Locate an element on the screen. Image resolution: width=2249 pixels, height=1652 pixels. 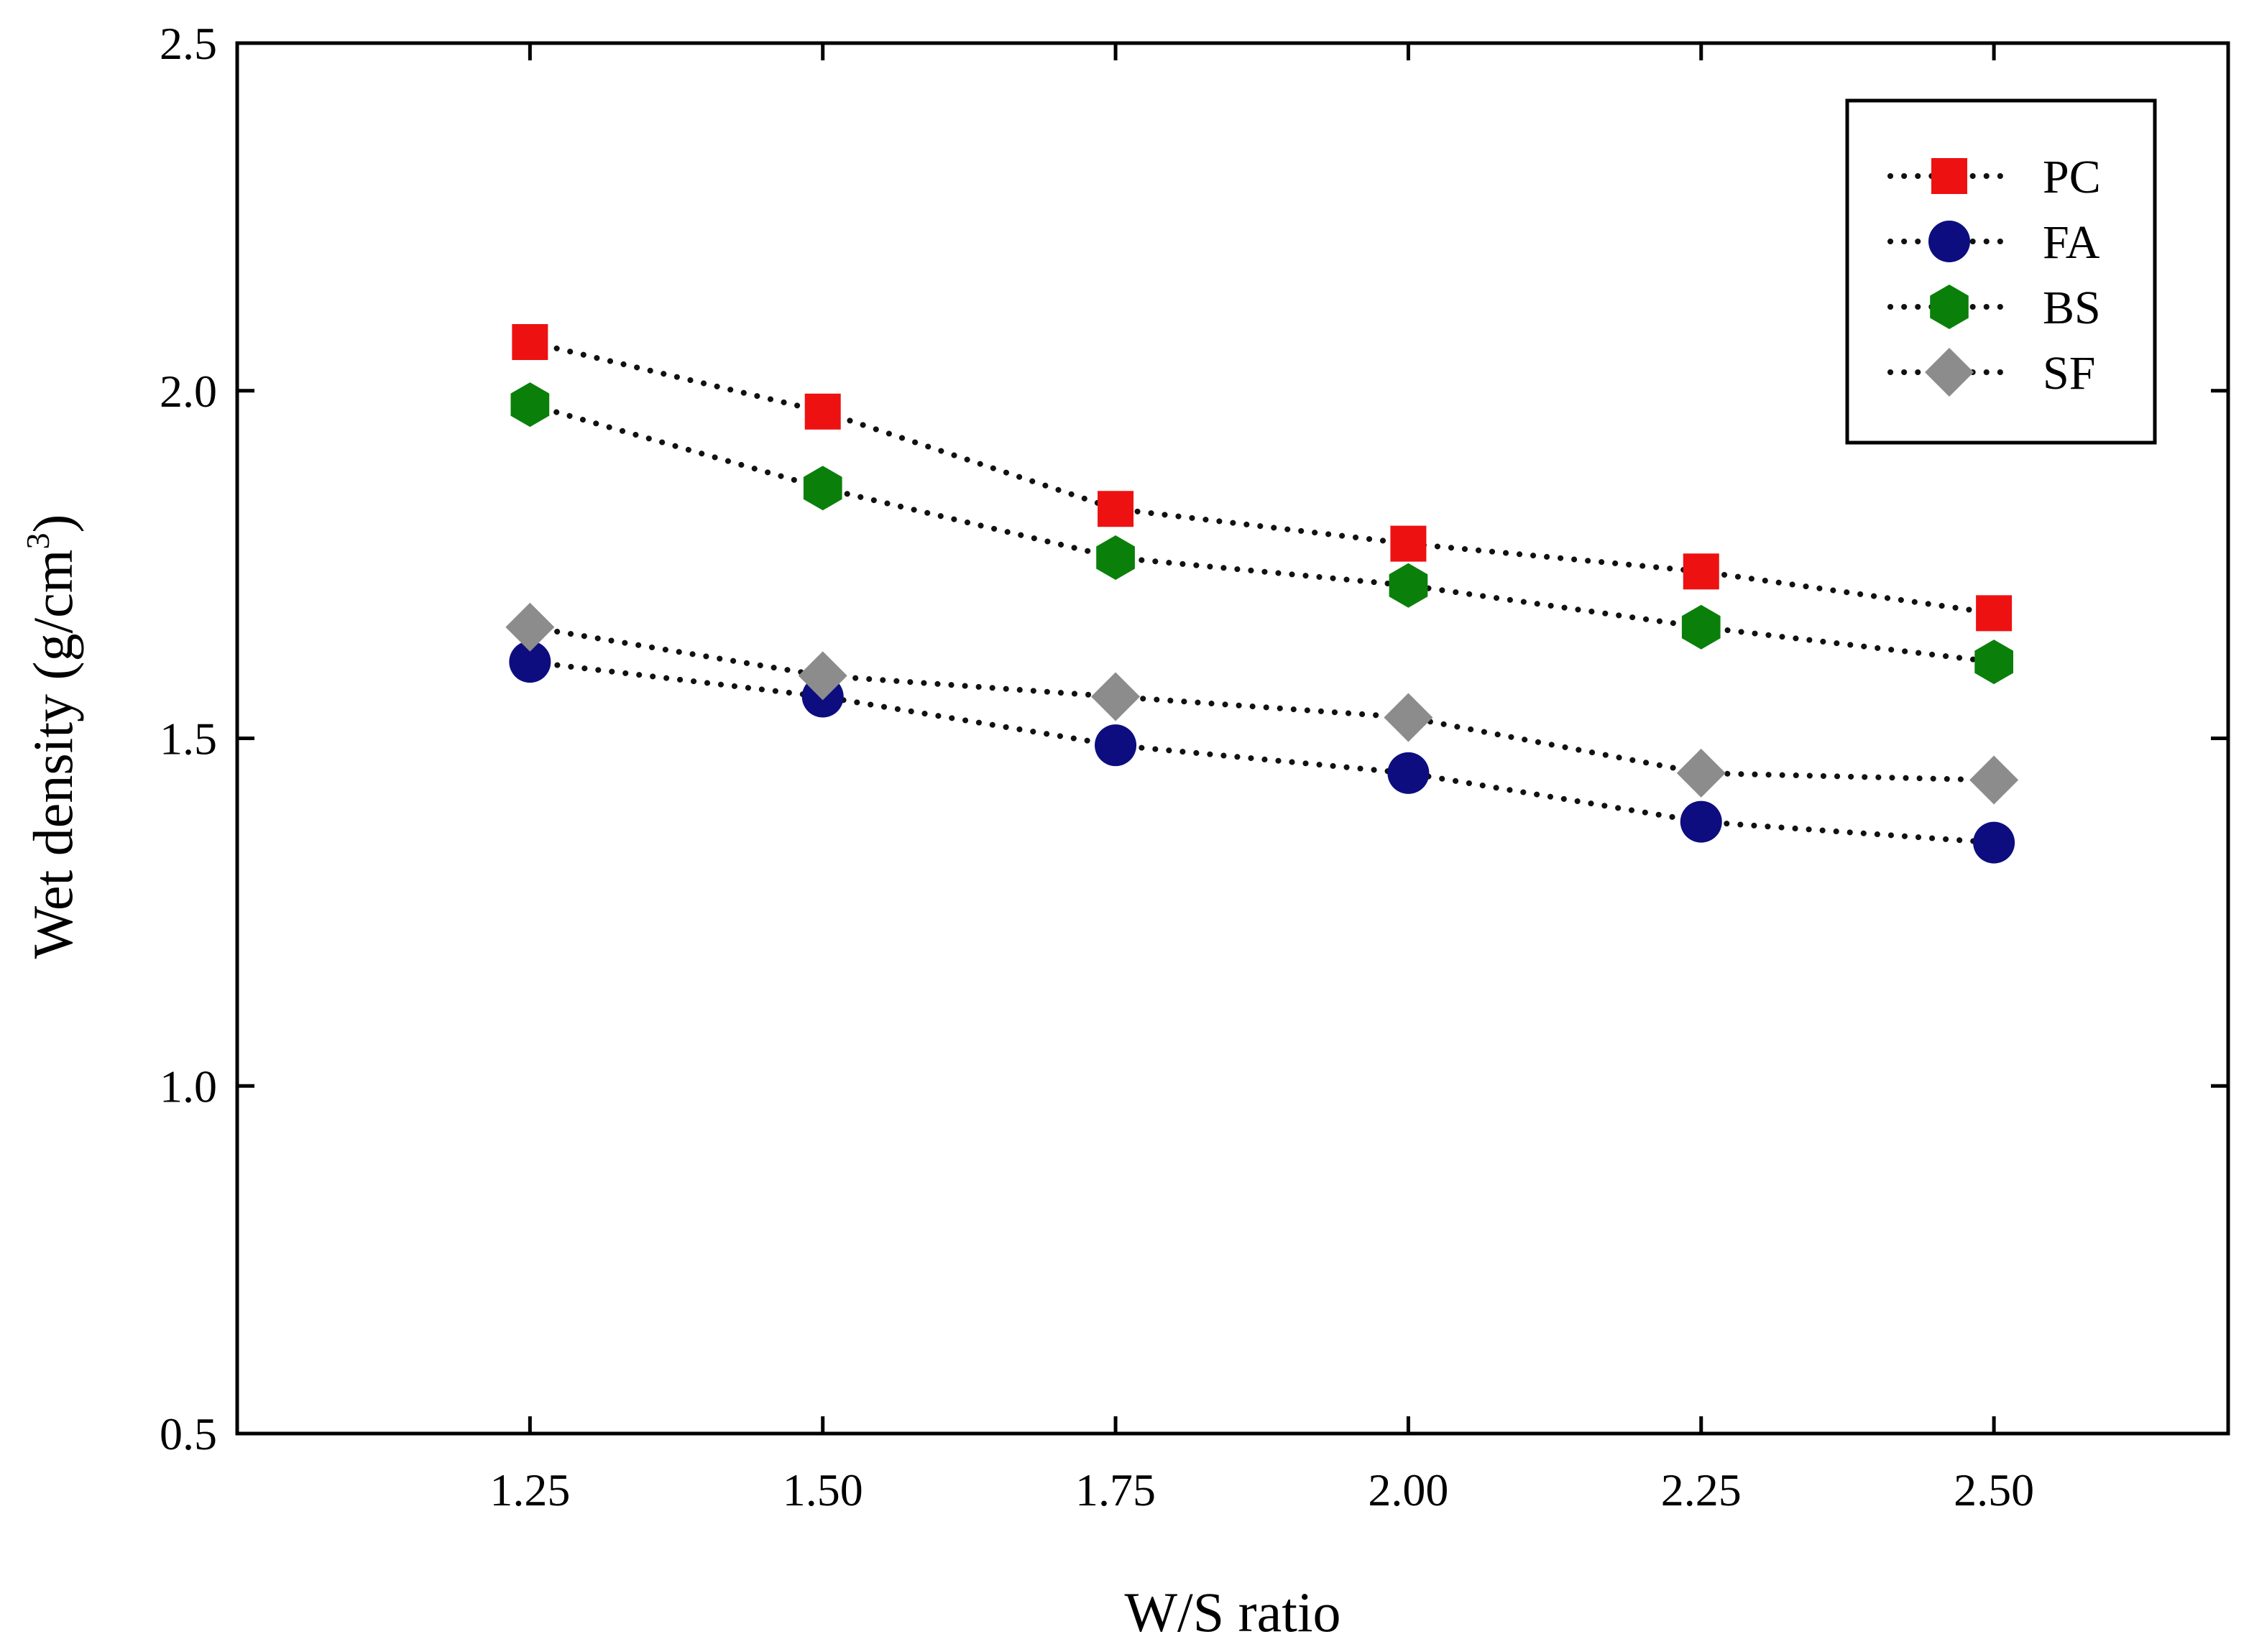
series-line-pc is located at coordinates (1262, 478).